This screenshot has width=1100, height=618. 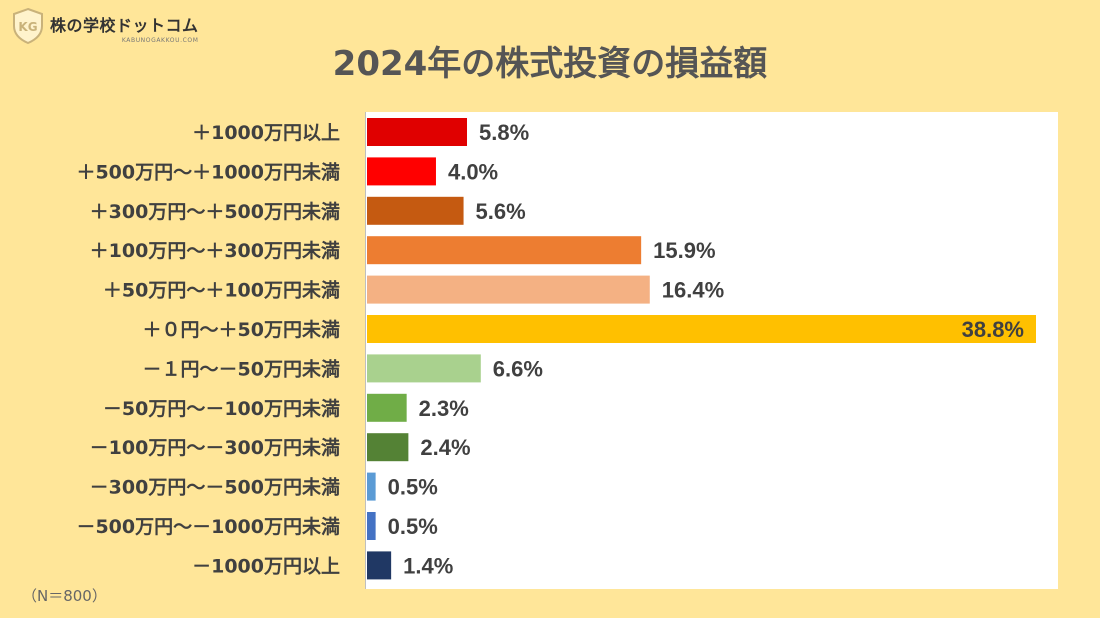 I want to click on logo-name: 株の学校ドットコム, so click(x=124, y=25).